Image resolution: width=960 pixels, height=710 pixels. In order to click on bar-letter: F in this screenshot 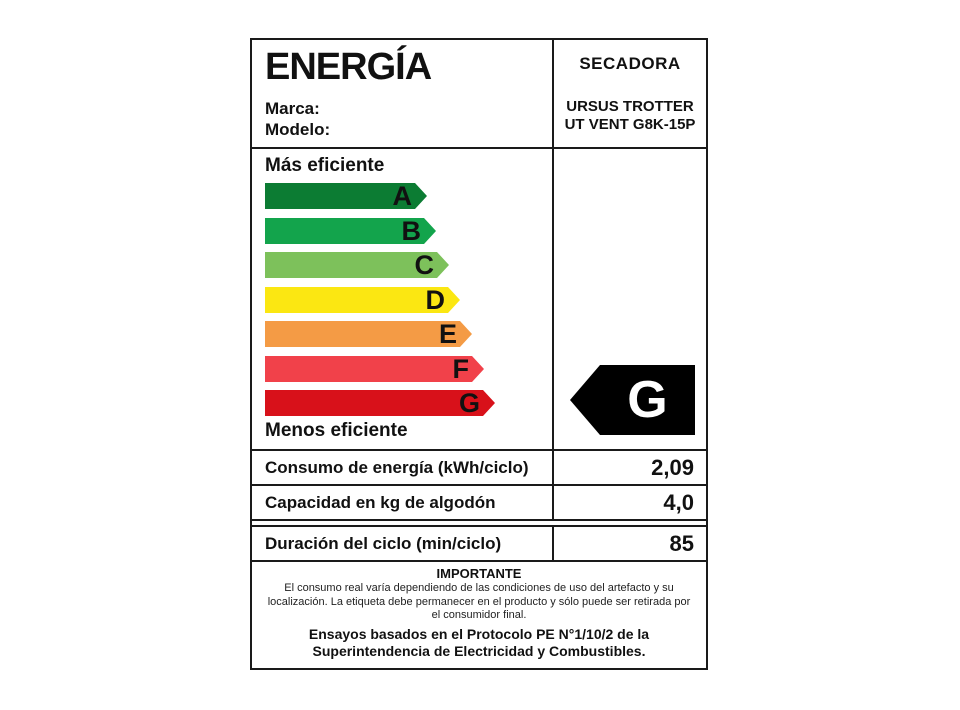, I will do `click(461, 368)`.